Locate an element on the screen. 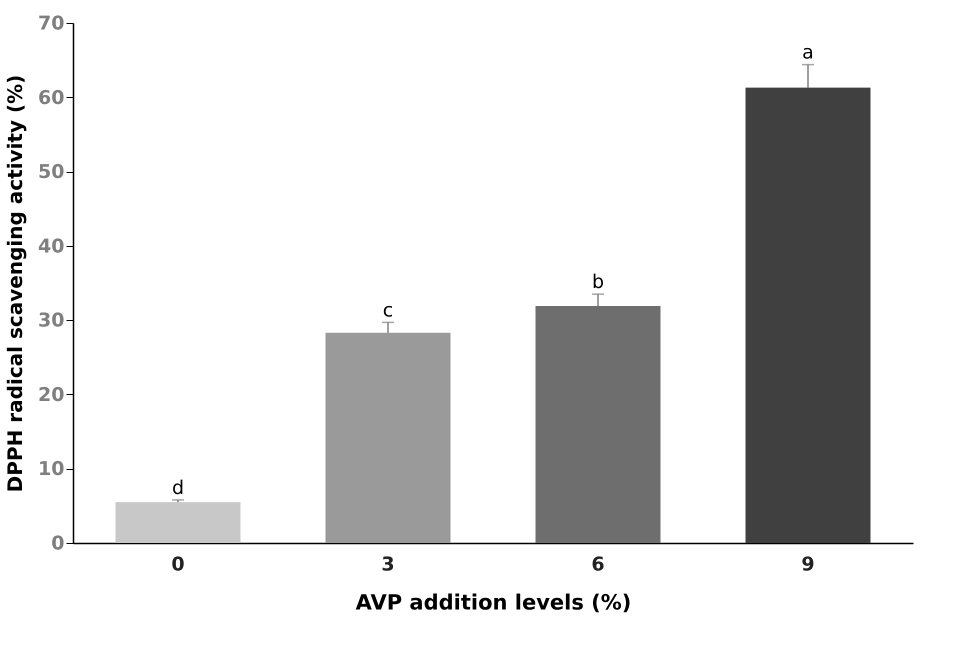 The width and height of the screenshot is (971, 646). annotation: d is located at coordinates (178, 487).